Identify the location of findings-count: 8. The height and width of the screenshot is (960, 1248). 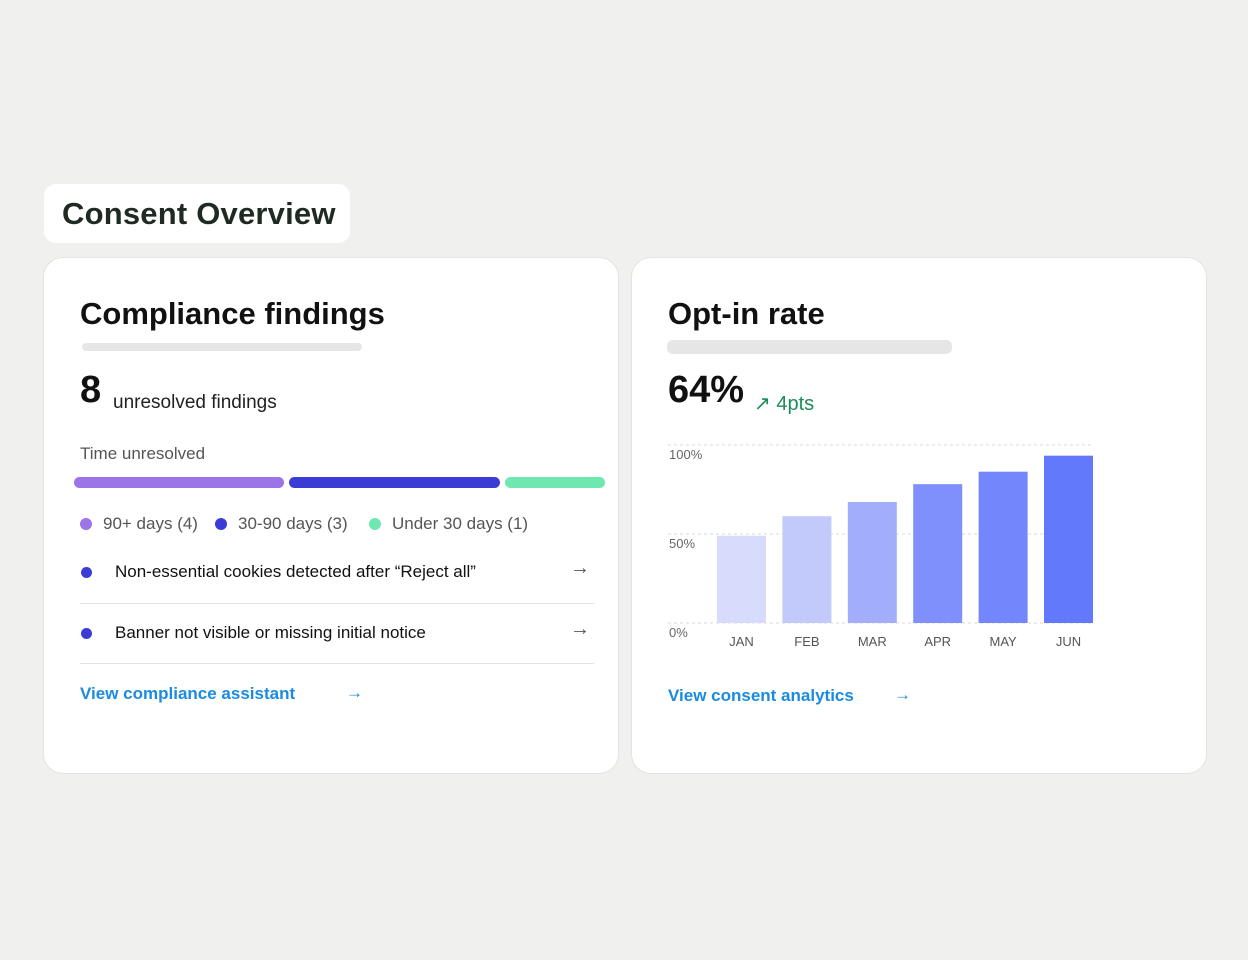
(91, 390).